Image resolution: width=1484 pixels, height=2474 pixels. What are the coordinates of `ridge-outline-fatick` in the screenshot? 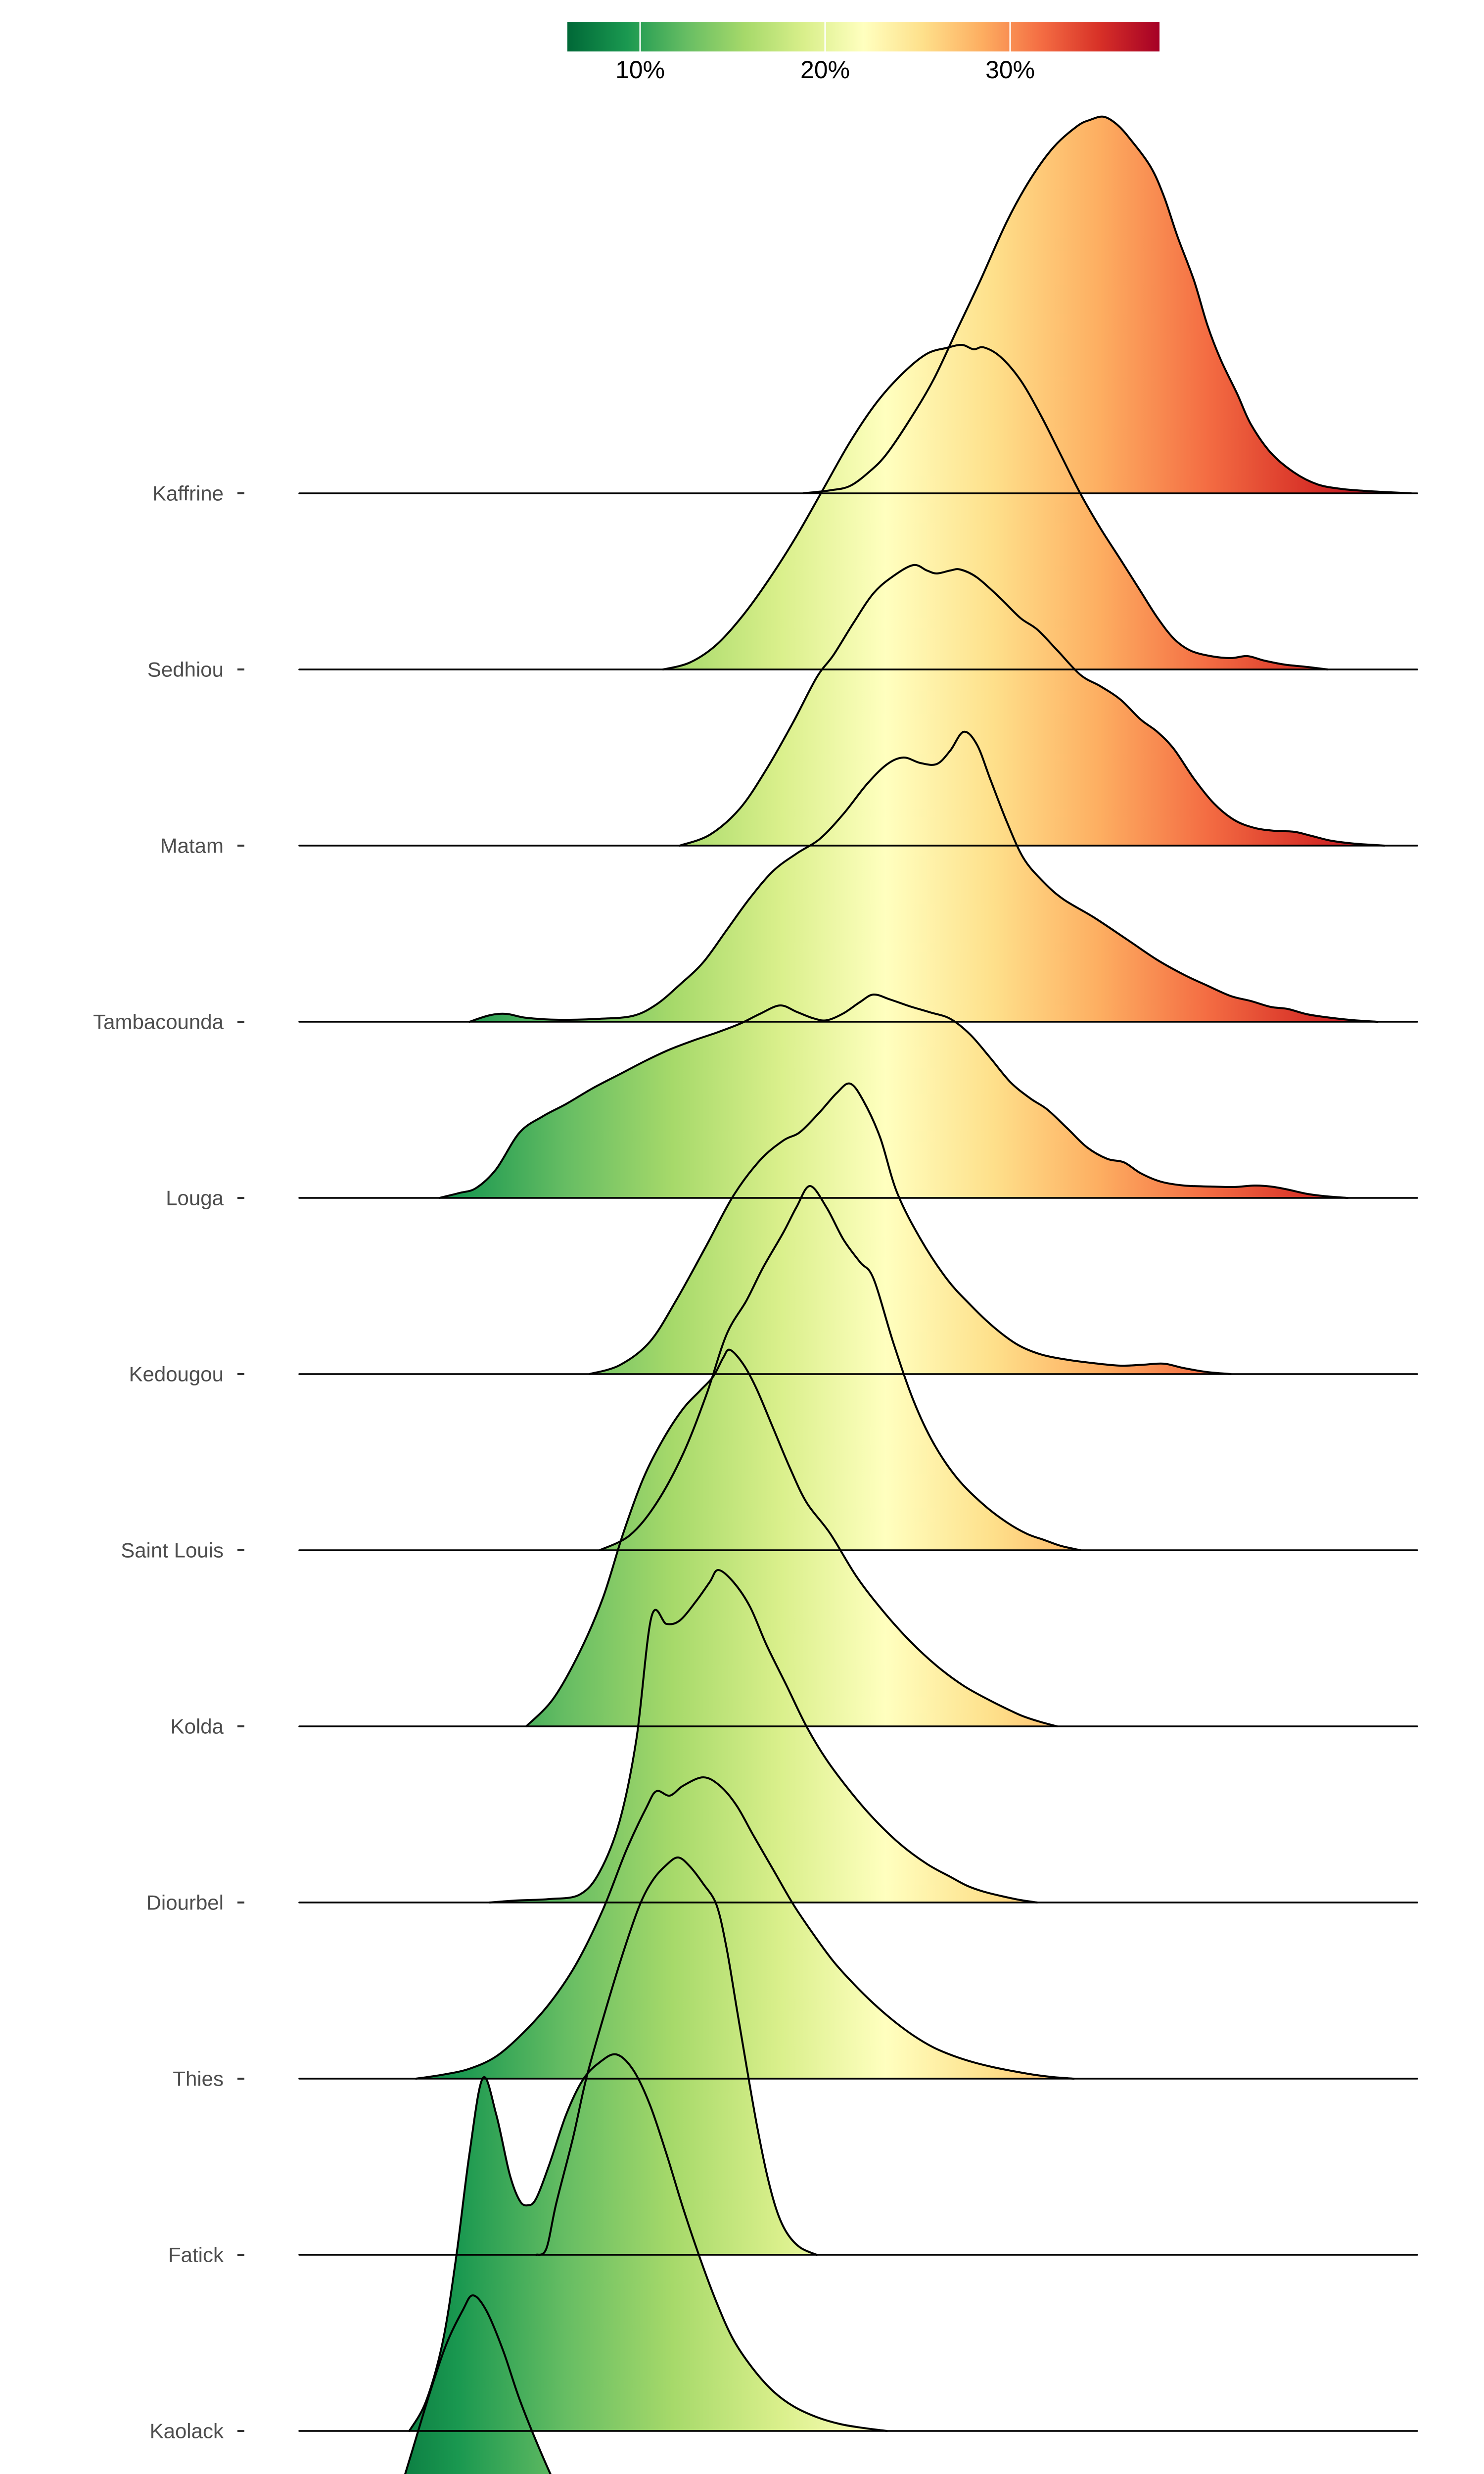 It's located at (676, 2056).